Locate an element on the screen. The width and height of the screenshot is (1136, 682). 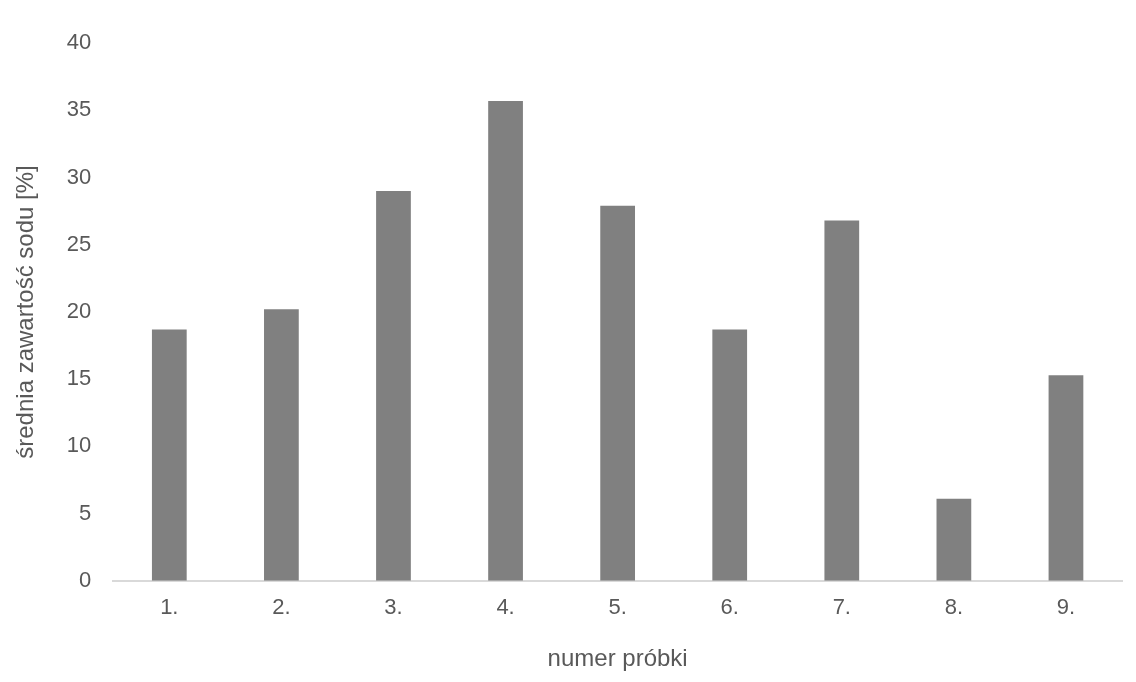
y-axis-title: średnia zawartość sodu [%] is located at coordinates (25, 312).